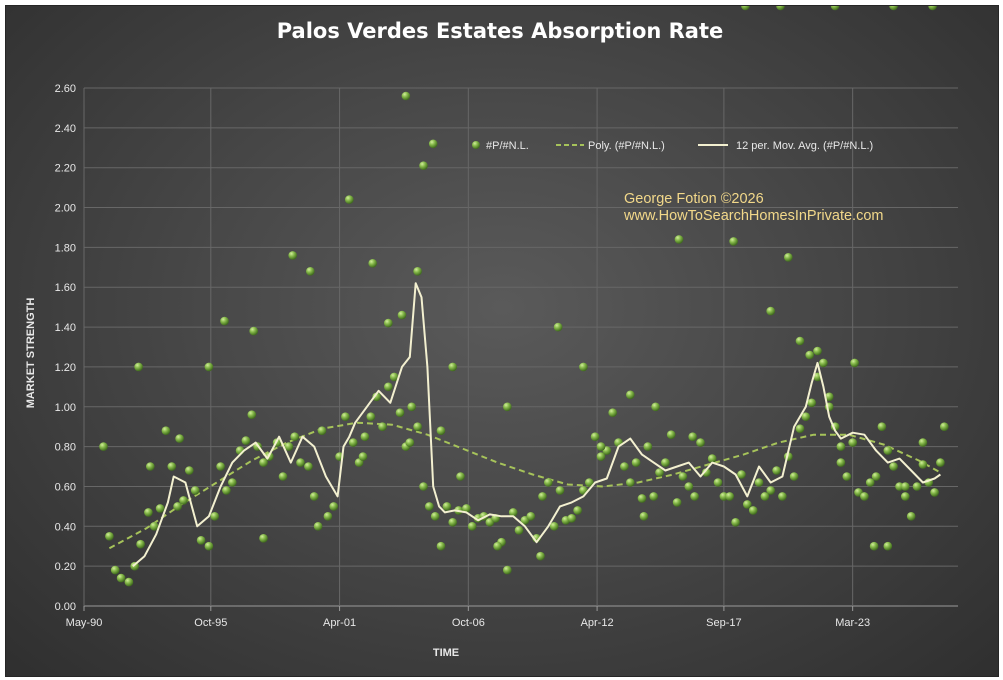 The image size is (1003, 680). Describe the element at coordinates (694, 199) in the screenshot. I see `watermark-line-1: George Fotion ©2026` at that location.